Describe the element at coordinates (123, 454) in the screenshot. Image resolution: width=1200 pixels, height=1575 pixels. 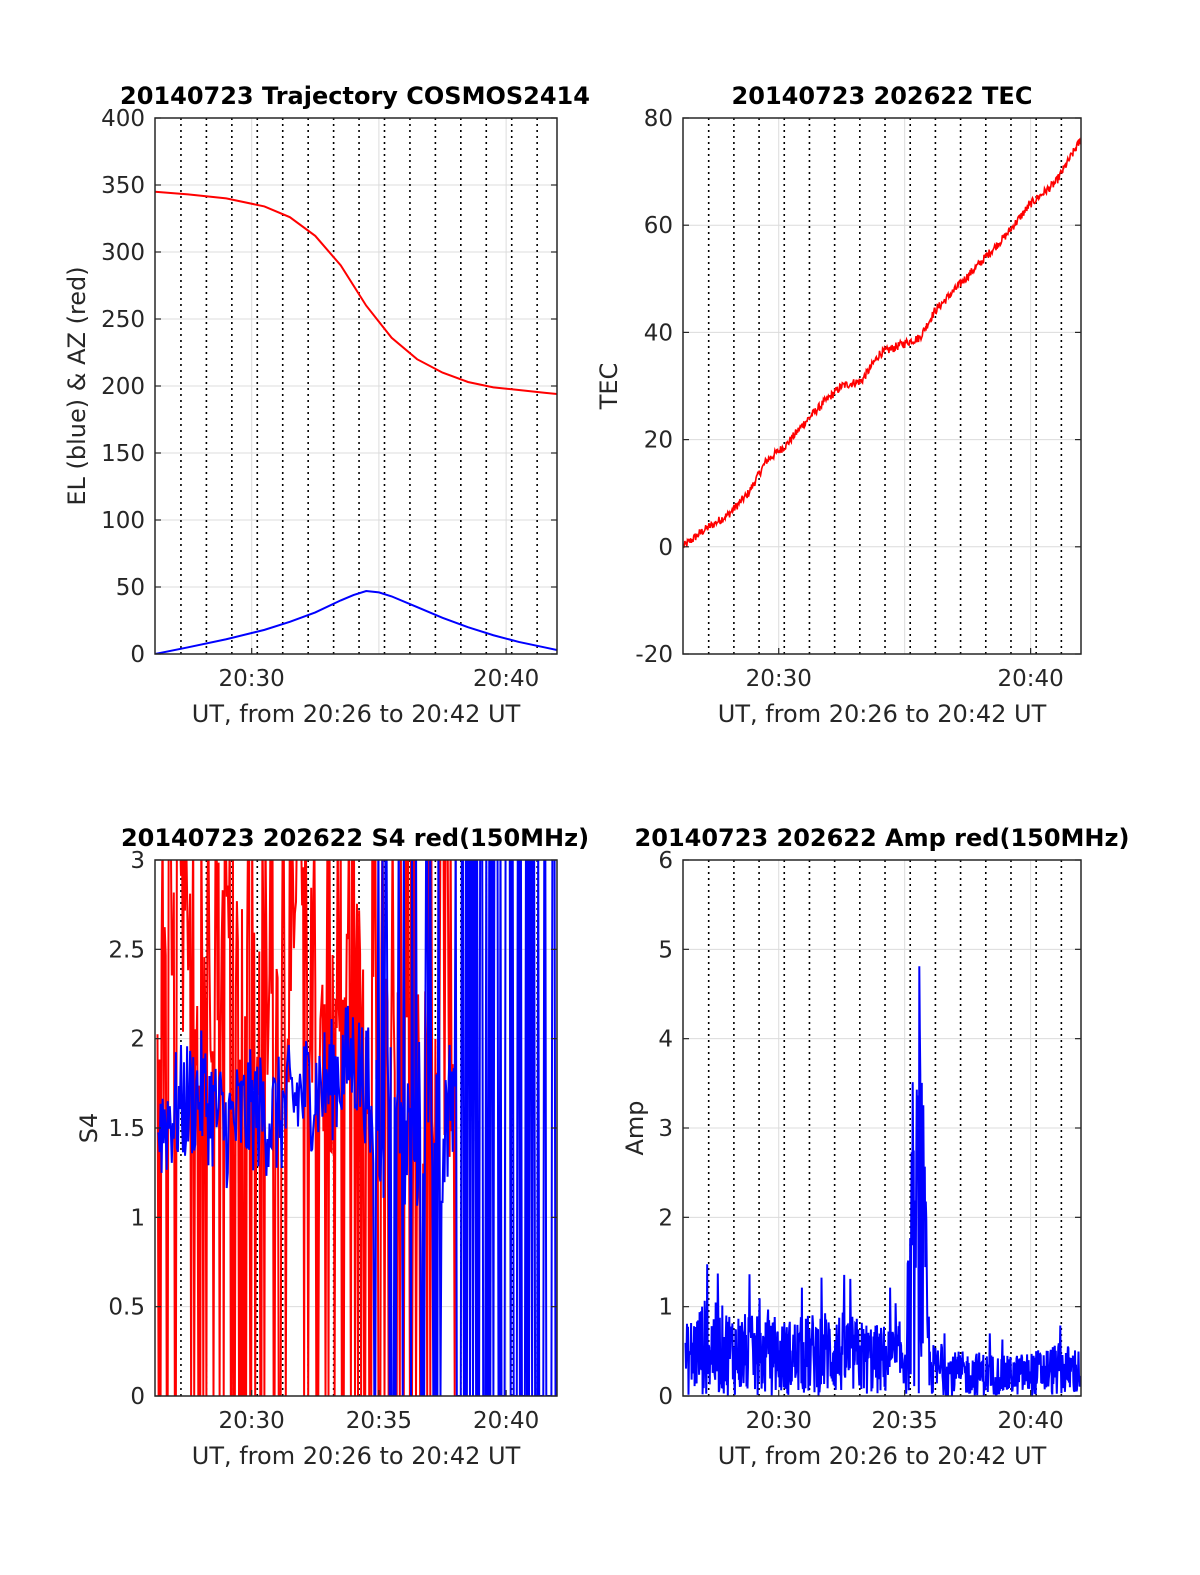
I see `y-tick-label: 150` at that location.